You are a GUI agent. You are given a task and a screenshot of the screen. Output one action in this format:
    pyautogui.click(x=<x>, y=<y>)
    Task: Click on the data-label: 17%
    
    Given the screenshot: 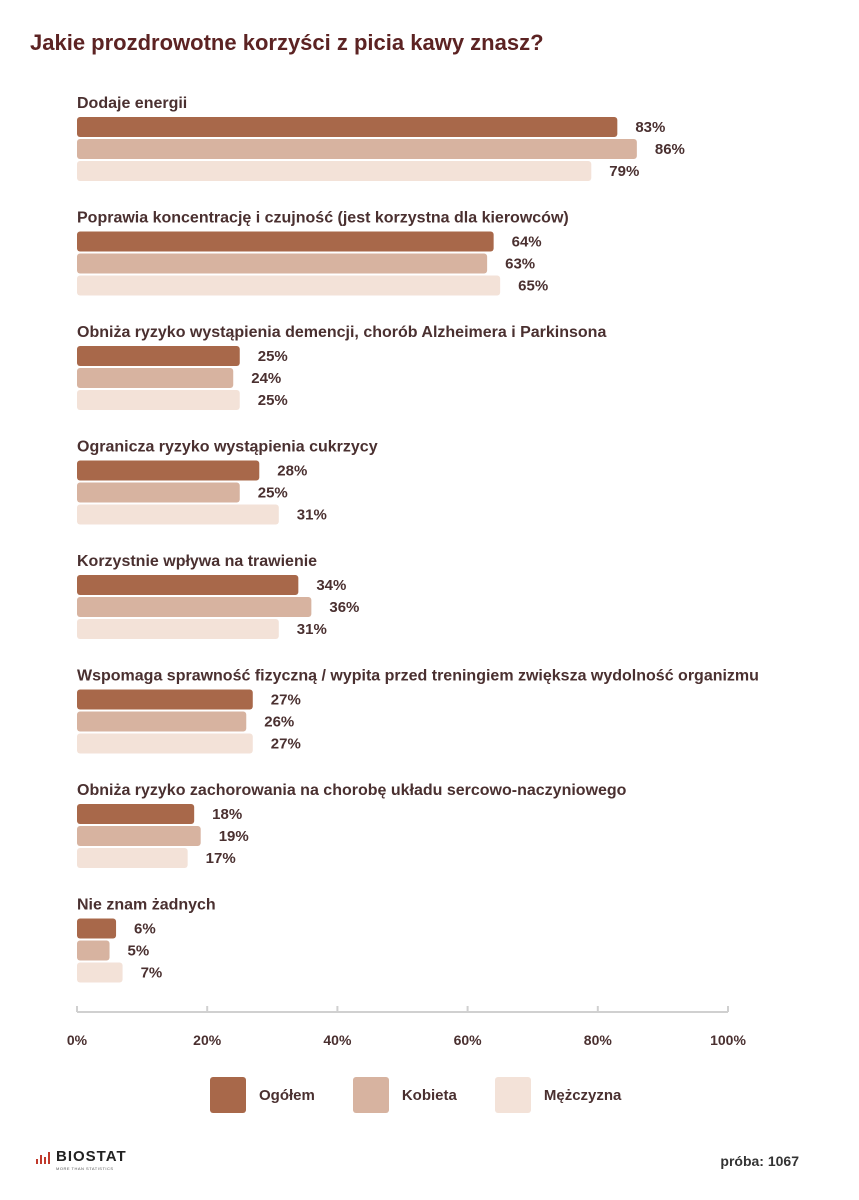 What is the action you would take?
    pyautogui.click(x=221, y=858)
    